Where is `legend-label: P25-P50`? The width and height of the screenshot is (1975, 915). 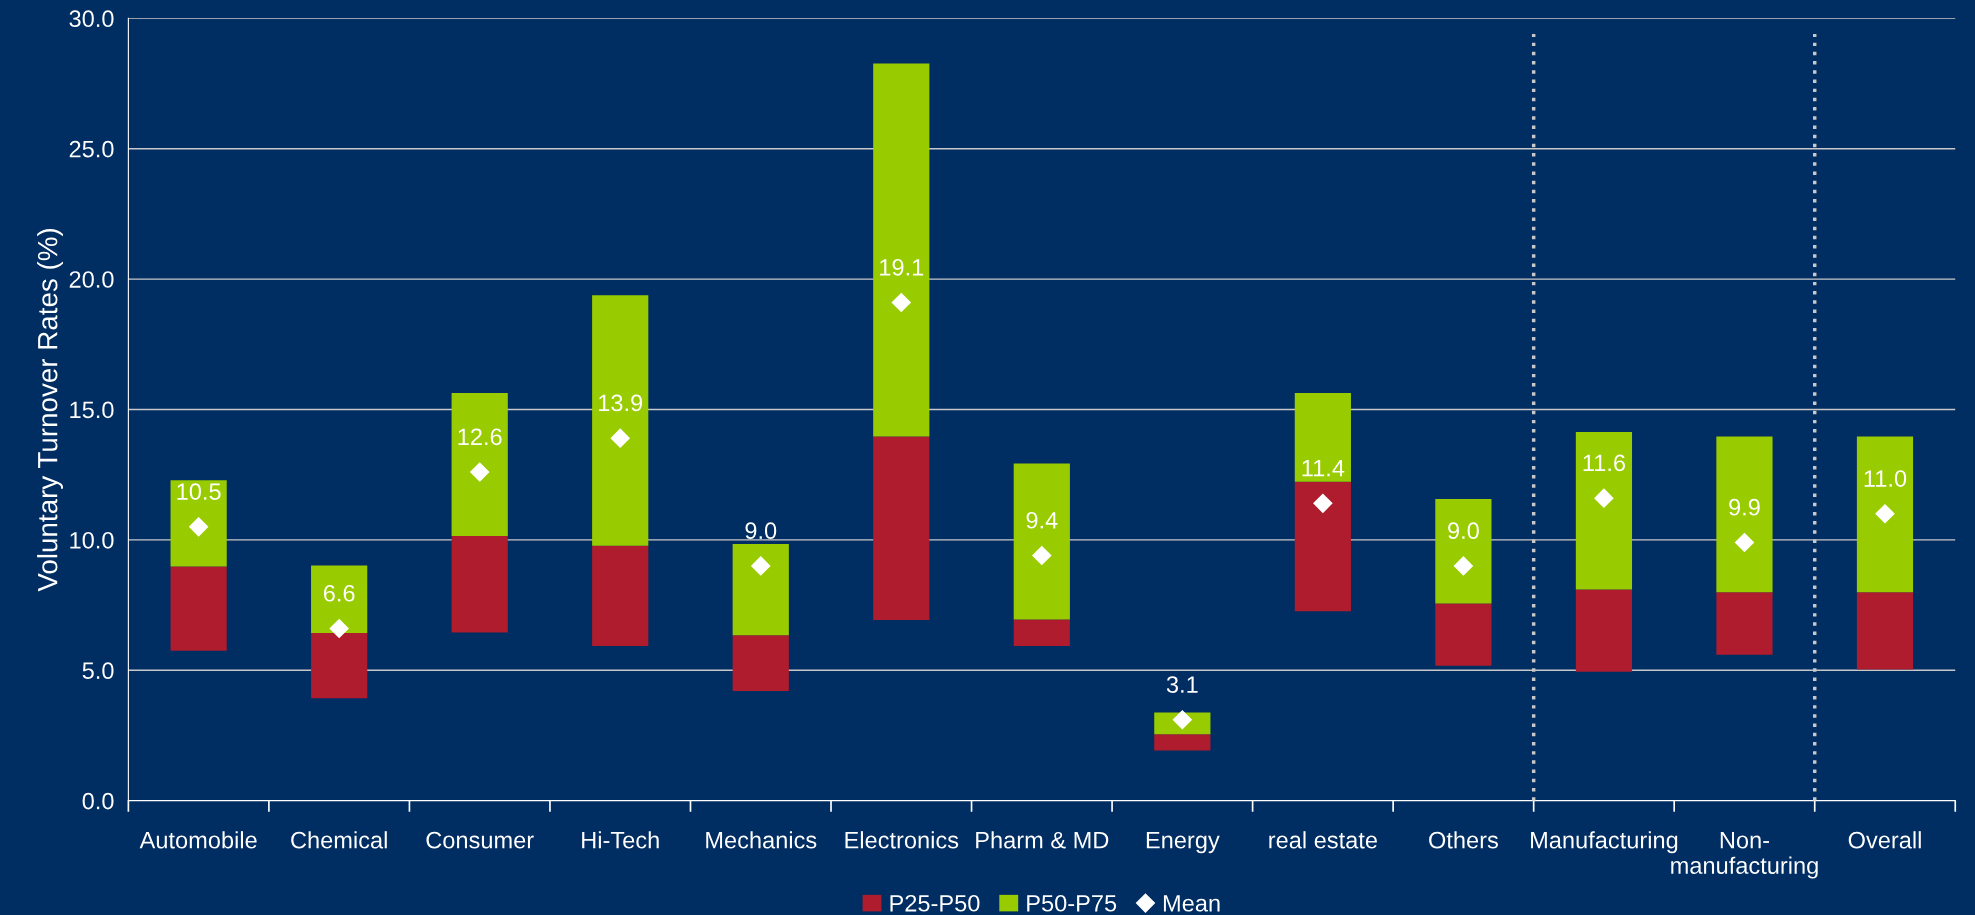
legend-label: P25-P50 is located at coordinates (935, 903).